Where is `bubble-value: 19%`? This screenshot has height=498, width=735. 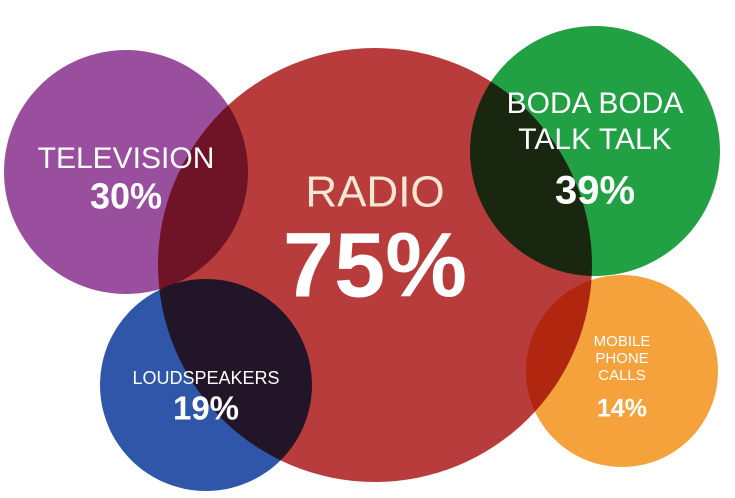 bubble-value: 19% is located at coordinates (206, 408).